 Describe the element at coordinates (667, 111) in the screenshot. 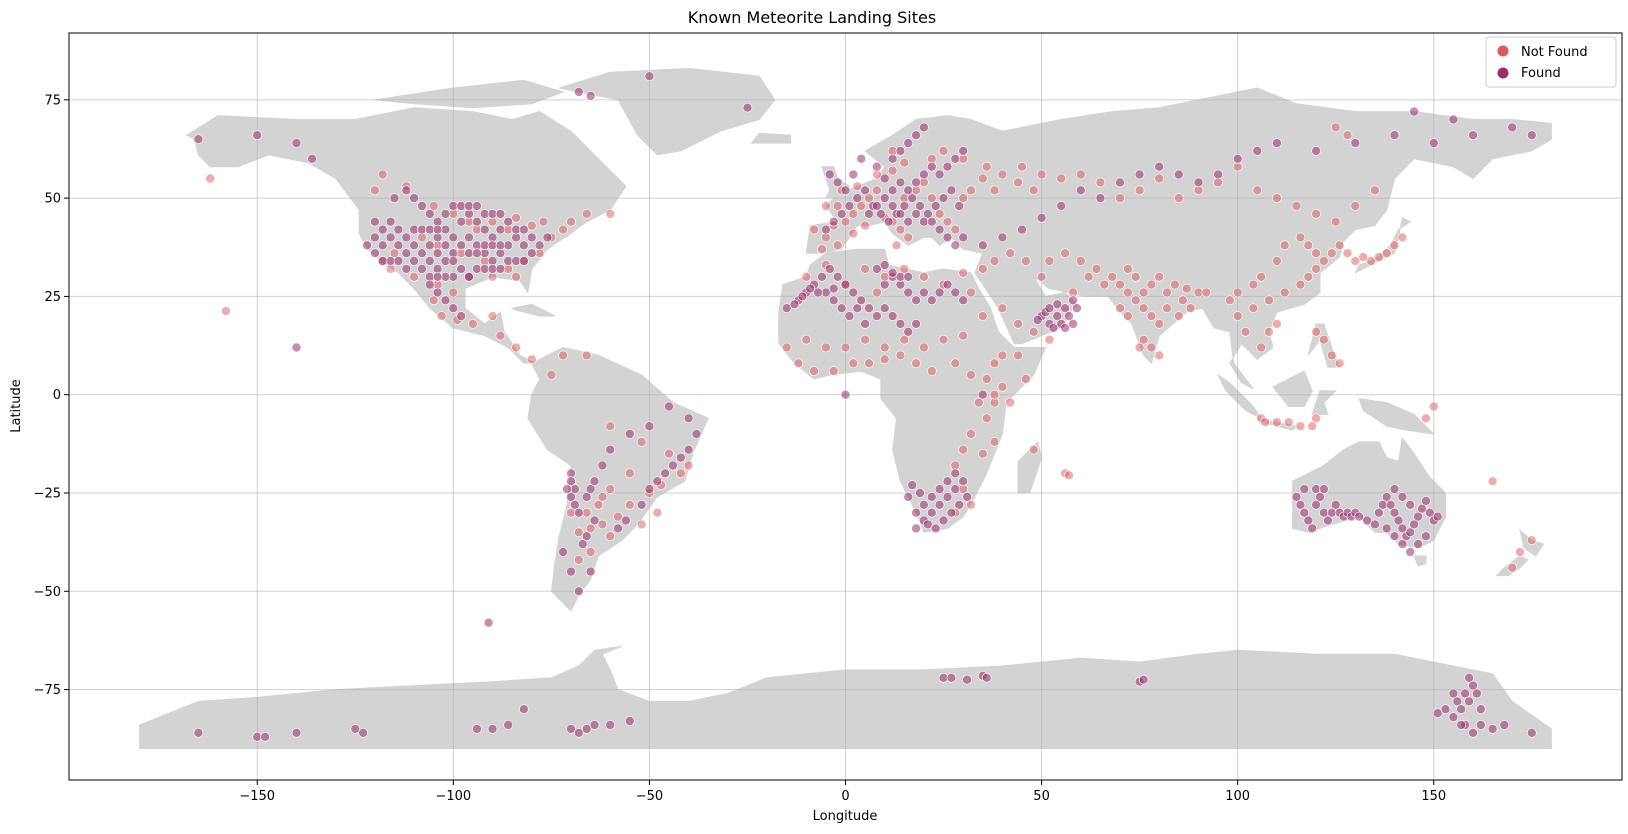

I see `land-greenland` at that location.